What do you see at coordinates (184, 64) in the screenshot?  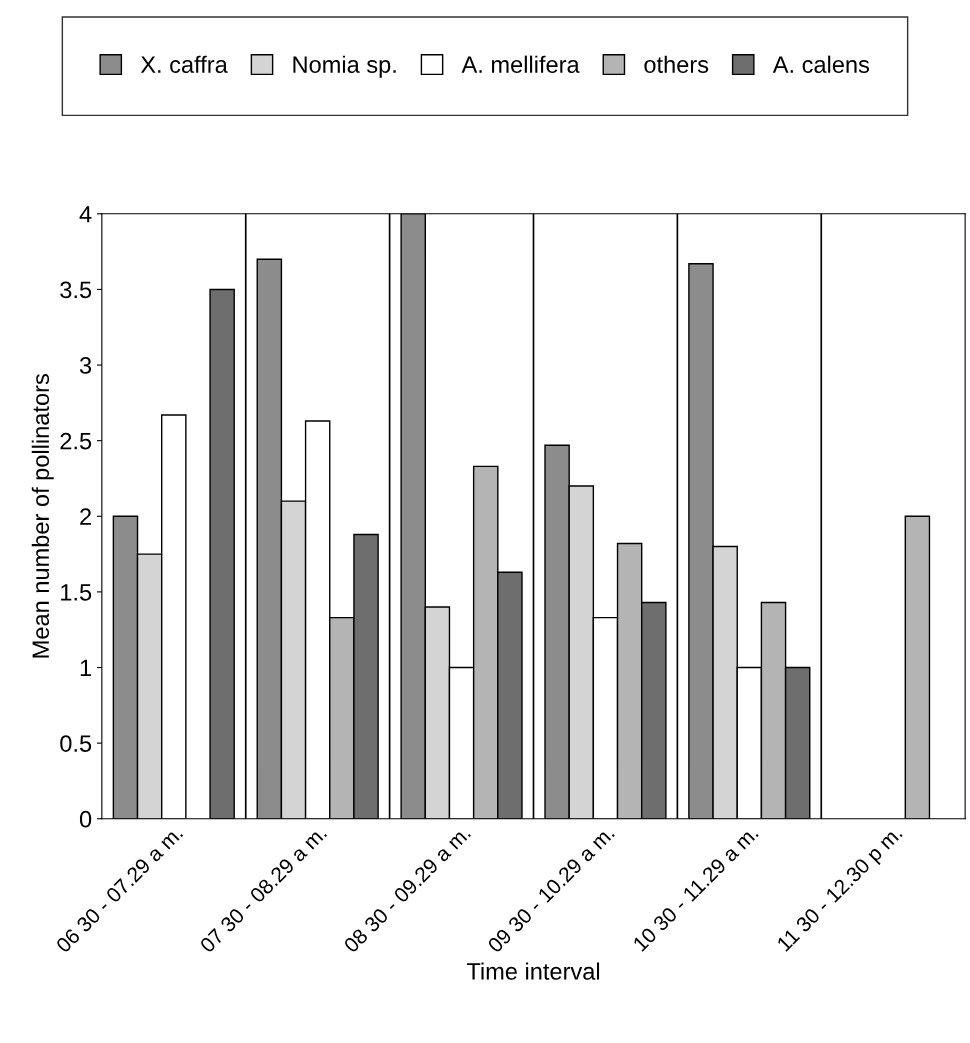 I see `legend-label: X. caffra` at bounding box center [184, 64].